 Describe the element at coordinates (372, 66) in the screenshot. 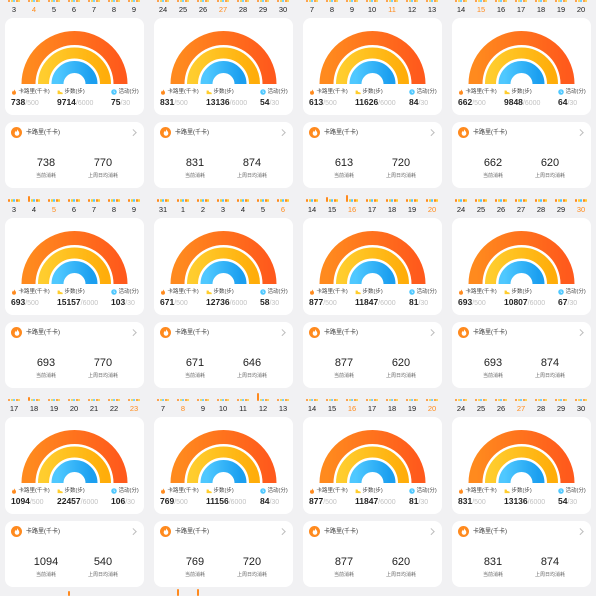

I see `goal-rings-card: 卡路里(千卡) 613/500 步数(步) 11626/6000 活动(` at that location.